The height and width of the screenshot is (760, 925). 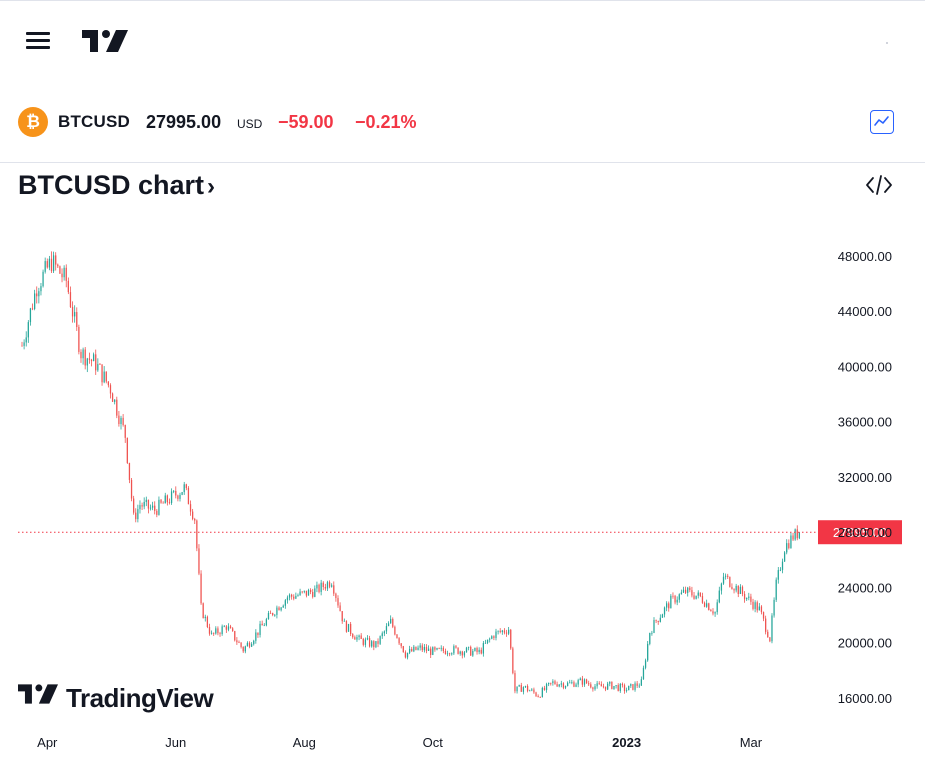 I want to click on tradingview-logo-icon, so click(x=105, y=41).